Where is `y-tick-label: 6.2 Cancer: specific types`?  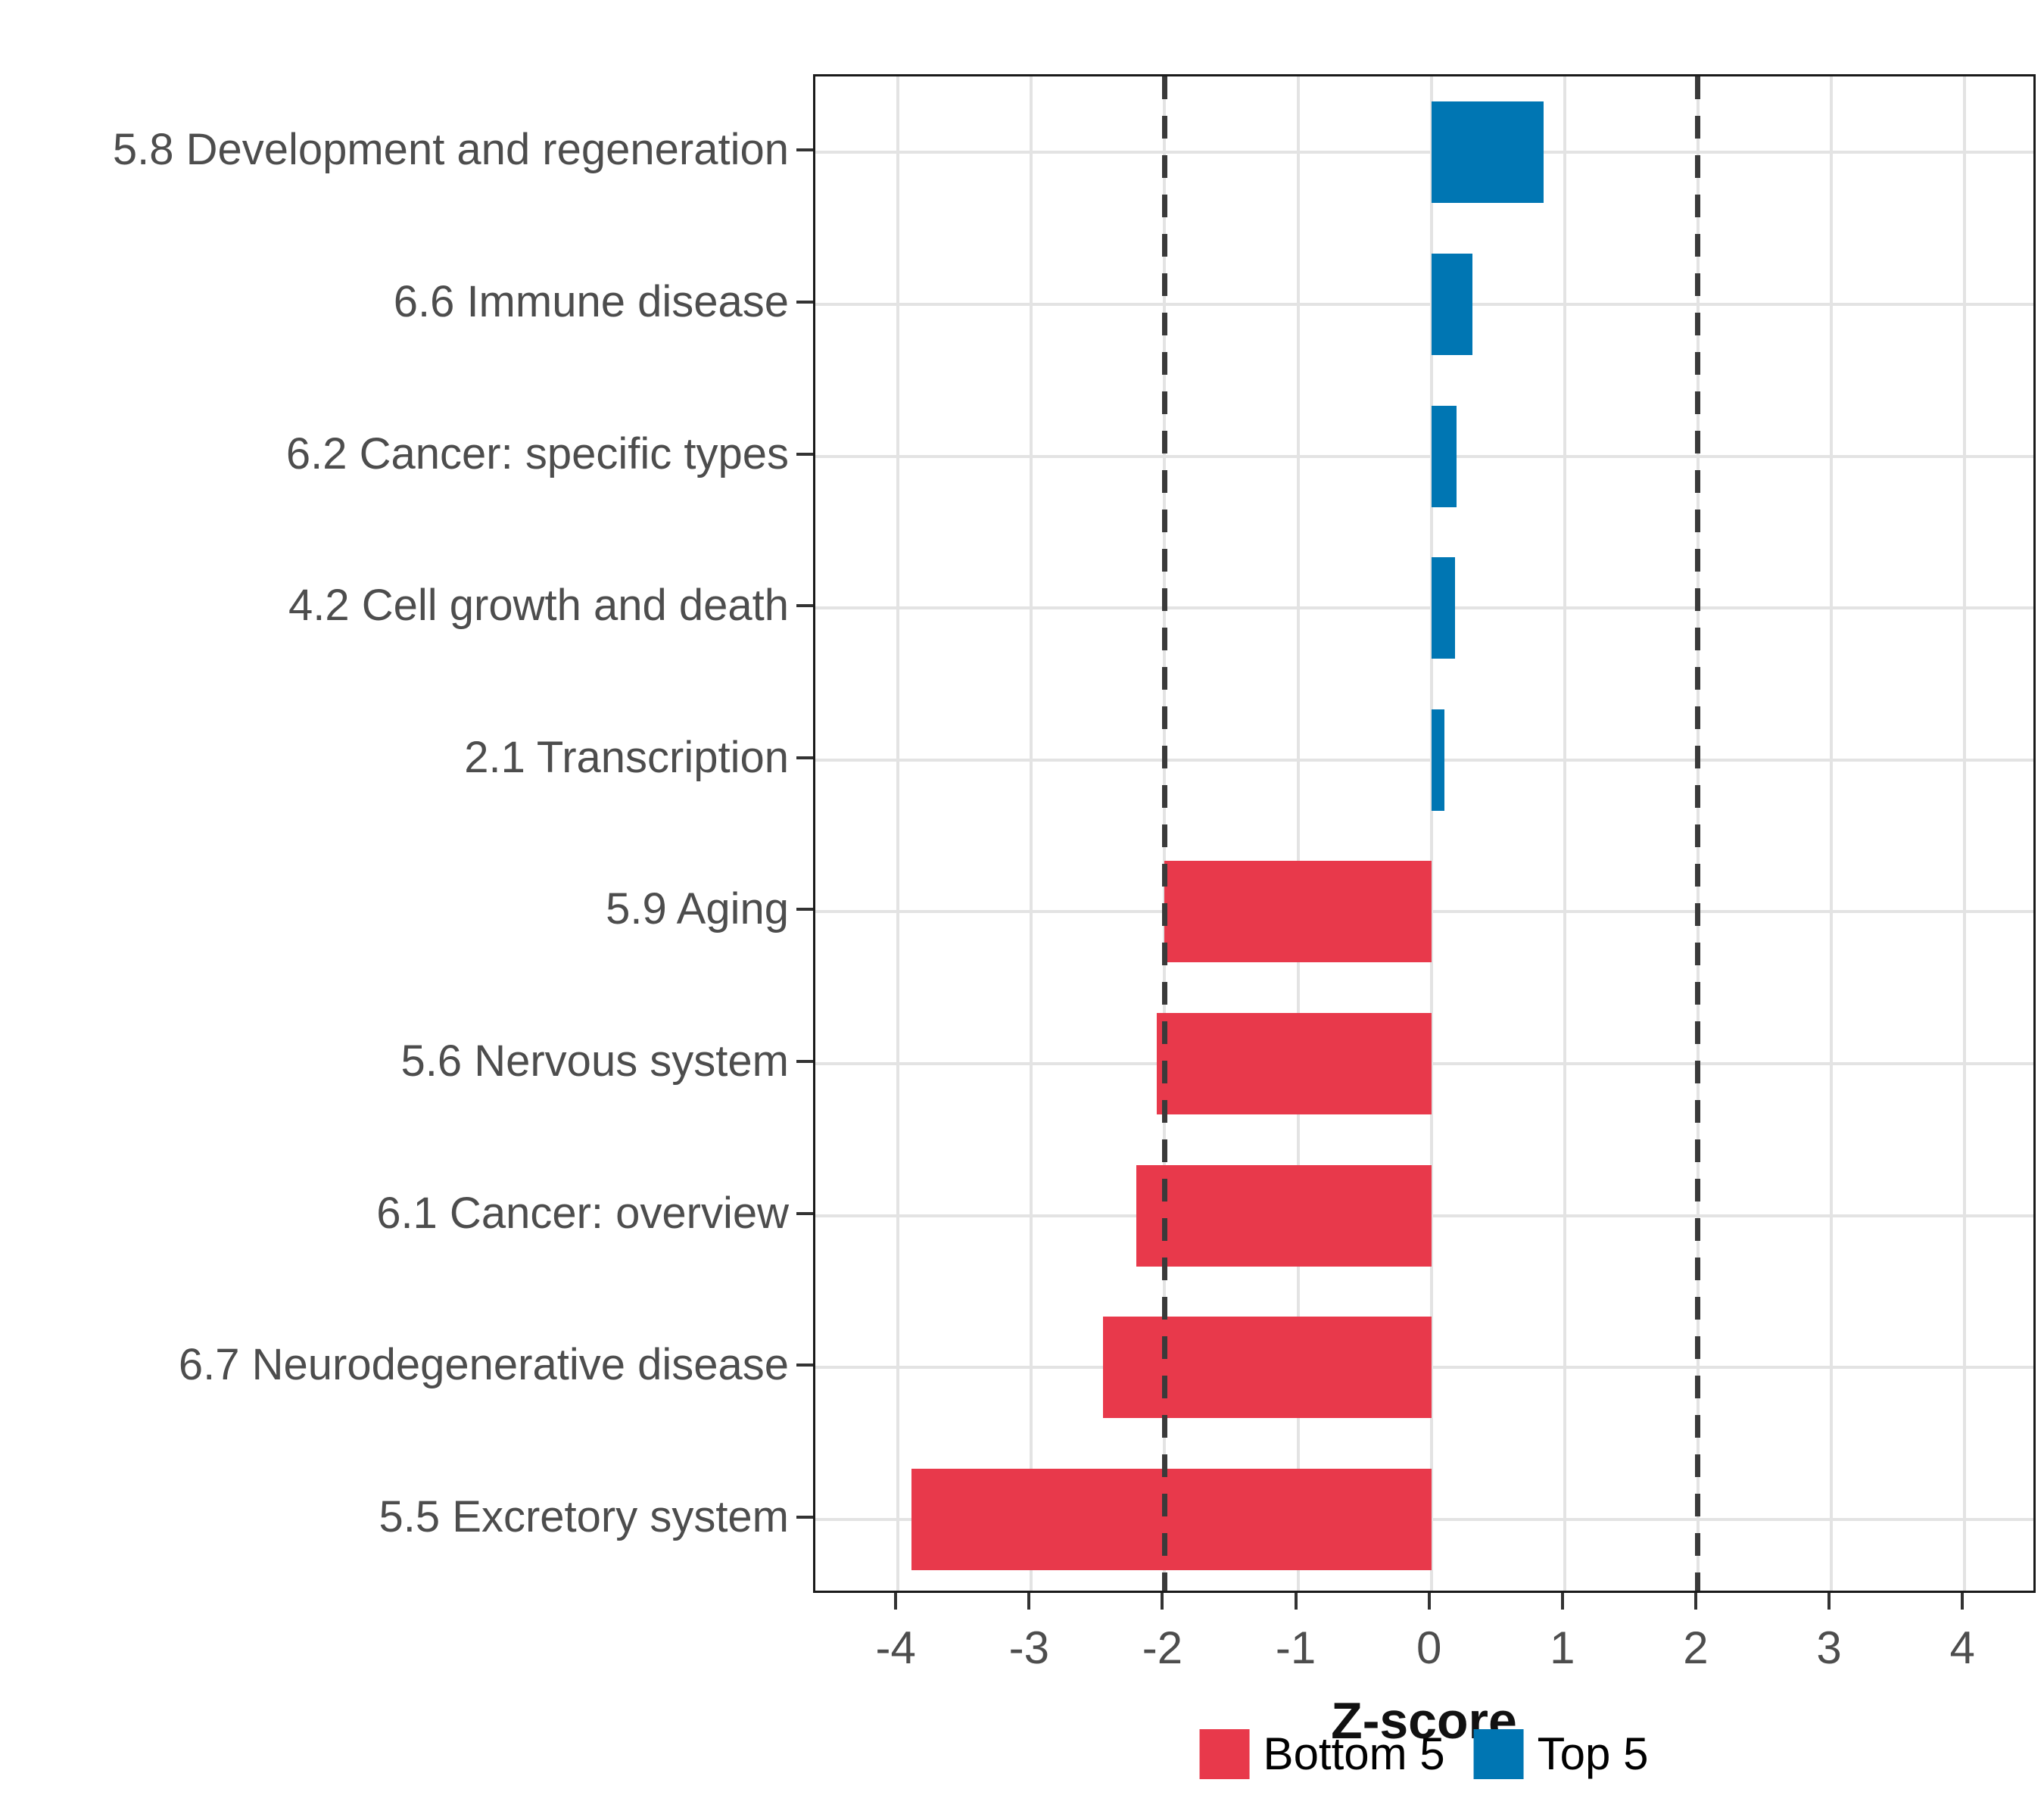 y-tick-label: 6.2 Cancer: specific types is located at coordinates (537, 453).